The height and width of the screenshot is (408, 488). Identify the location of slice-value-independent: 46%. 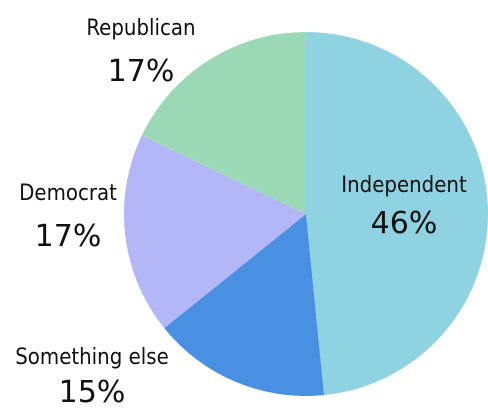
(404, 223).